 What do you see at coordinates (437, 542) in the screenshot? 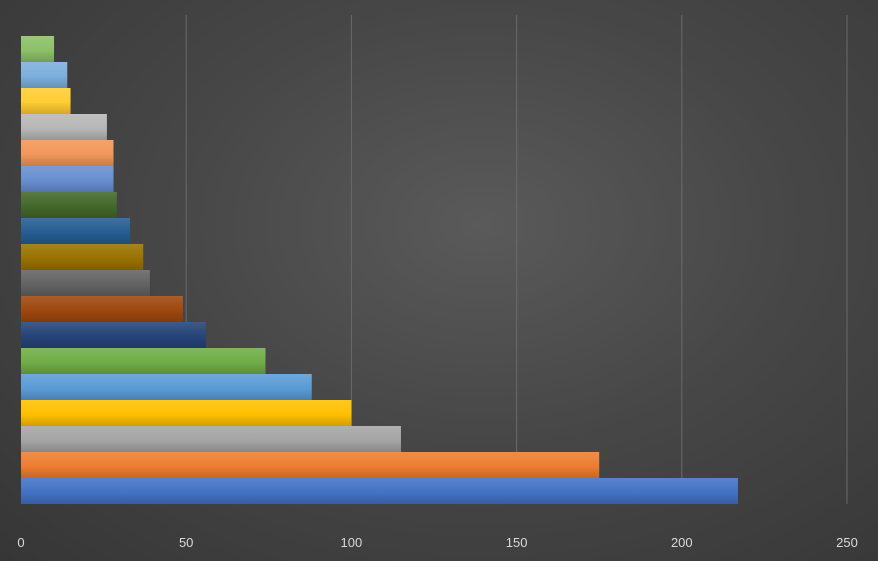
I see `x-axis: 0 50 100 150 200 250` at bounding box center [437, 542].